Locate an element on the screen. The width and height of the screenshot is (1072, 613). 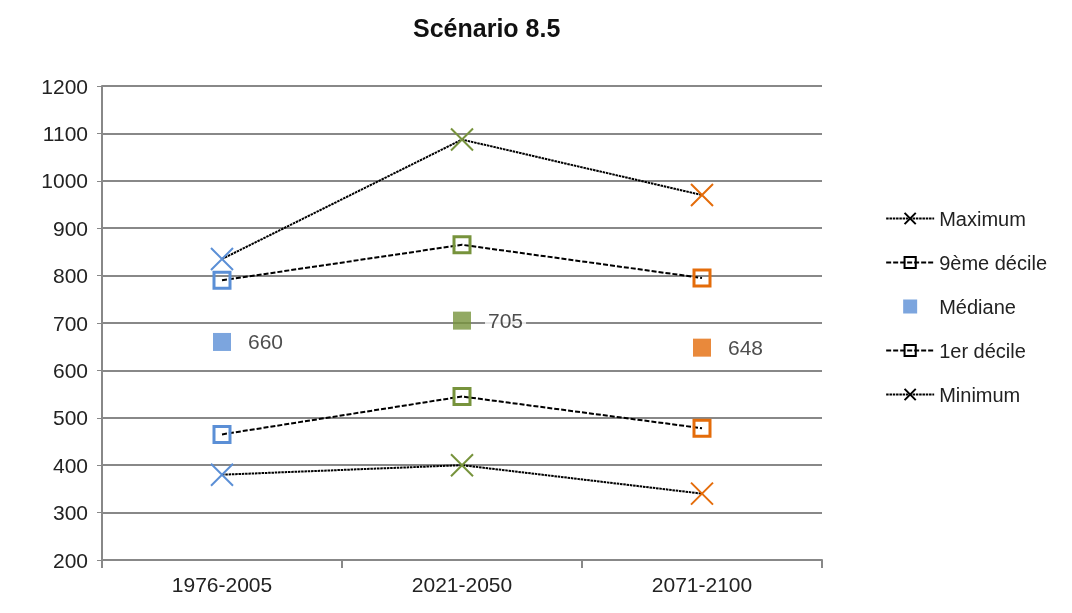
y-tick-label: 900 is located at coordinates (70, 228).